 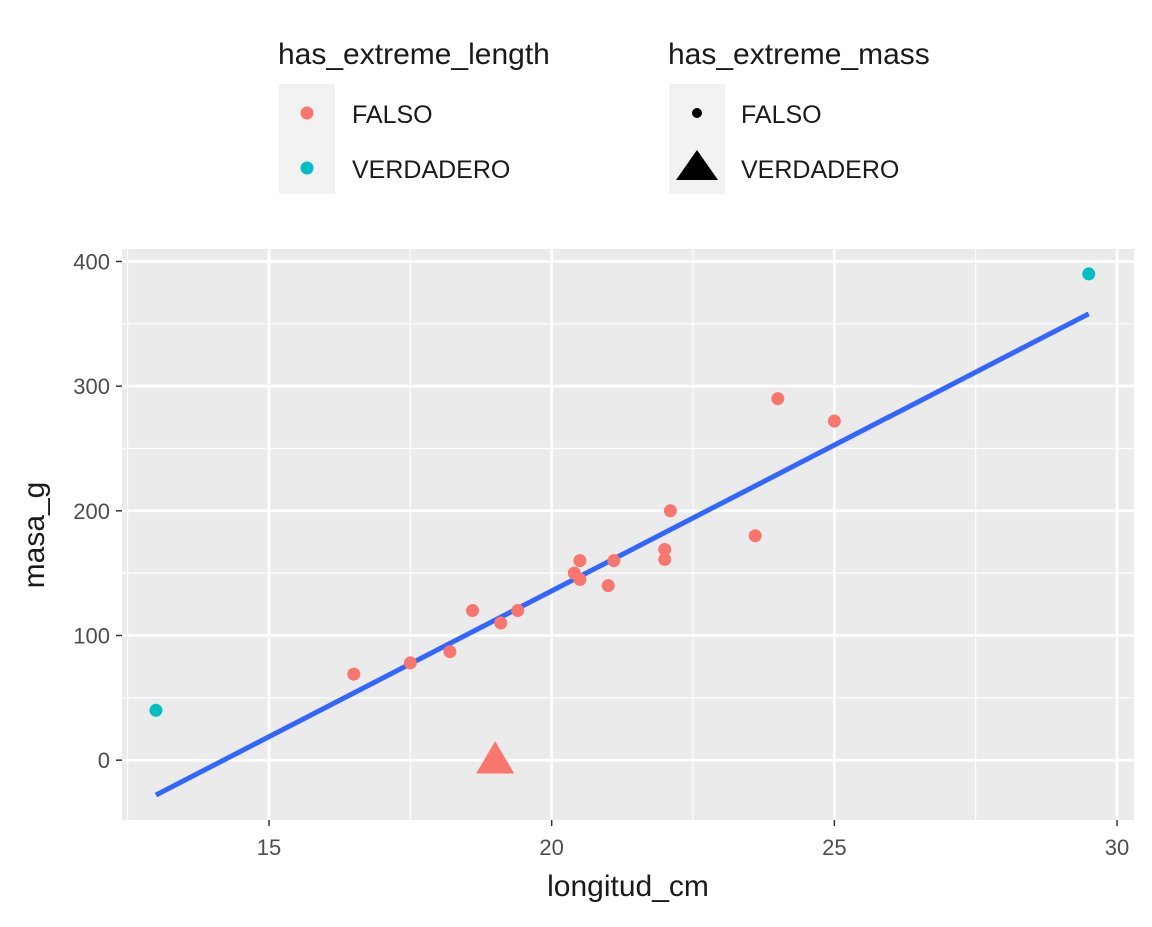 What do you see at coordinates (799, 54) in the screenshot?
I see `legend-shape-title: has_extreme_mass` at bounding box center [799, 54].